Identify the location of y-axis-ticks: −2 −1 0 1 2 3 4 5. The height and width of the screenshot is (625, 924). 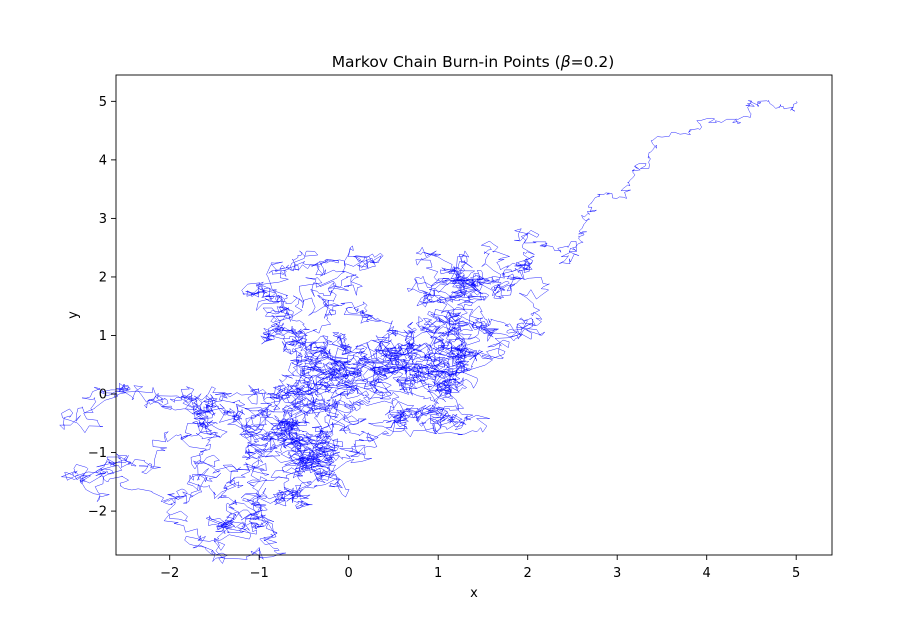
(102, 307).